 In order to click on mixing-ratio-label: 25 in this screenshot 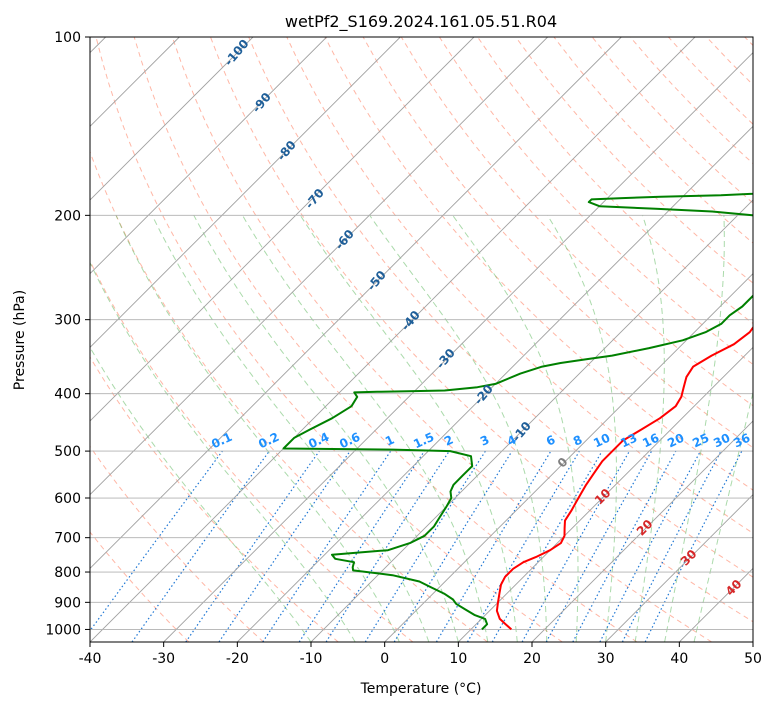, I will do `click(700, 441)`.